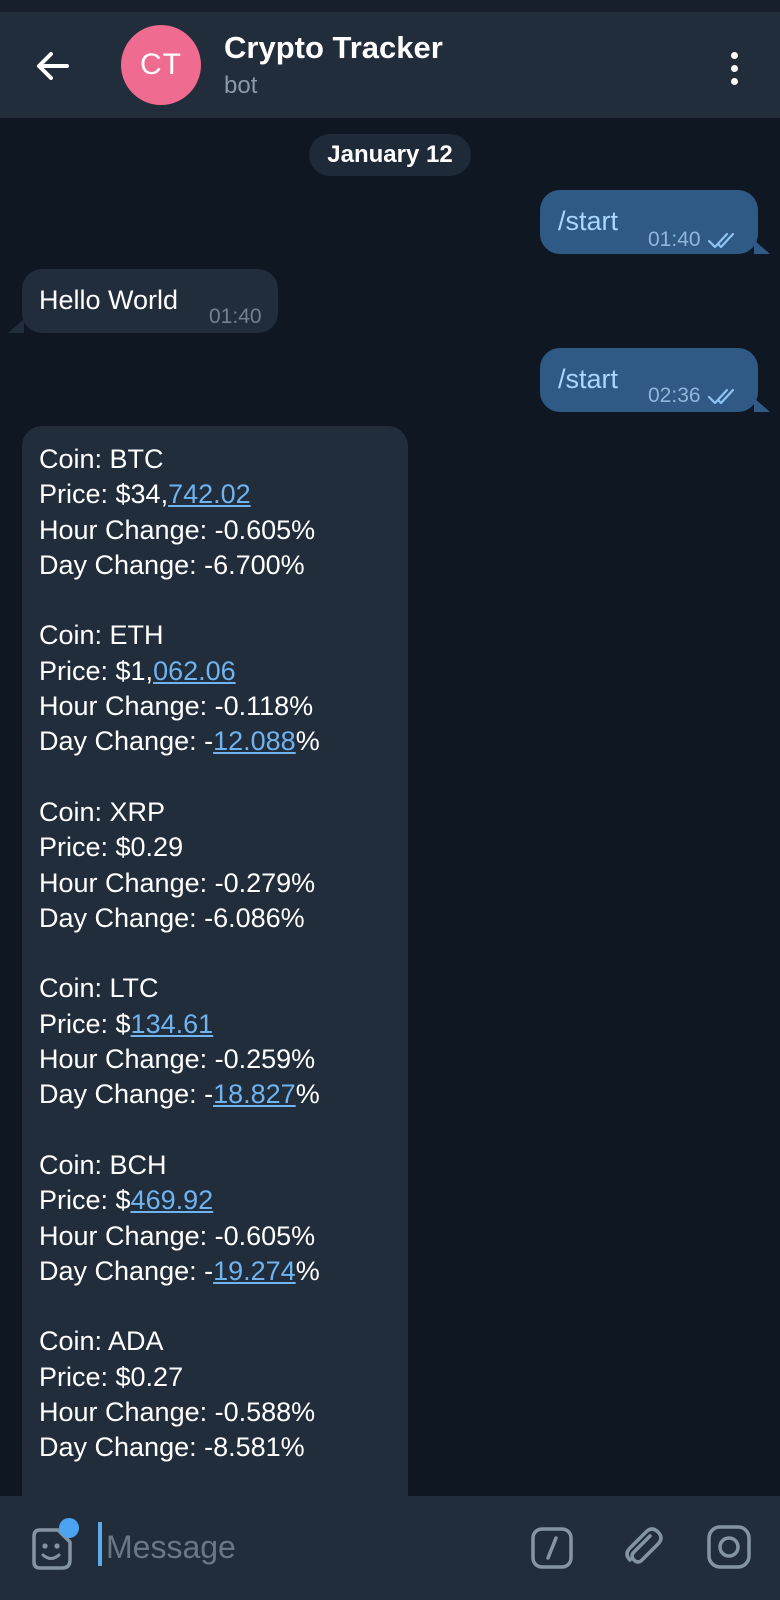 The width and height of the screenshot is (780, 1600). Describe the element at coordinates (111, 1376) in the screenshot. I see `price-text: Price: $0.27` at that location.